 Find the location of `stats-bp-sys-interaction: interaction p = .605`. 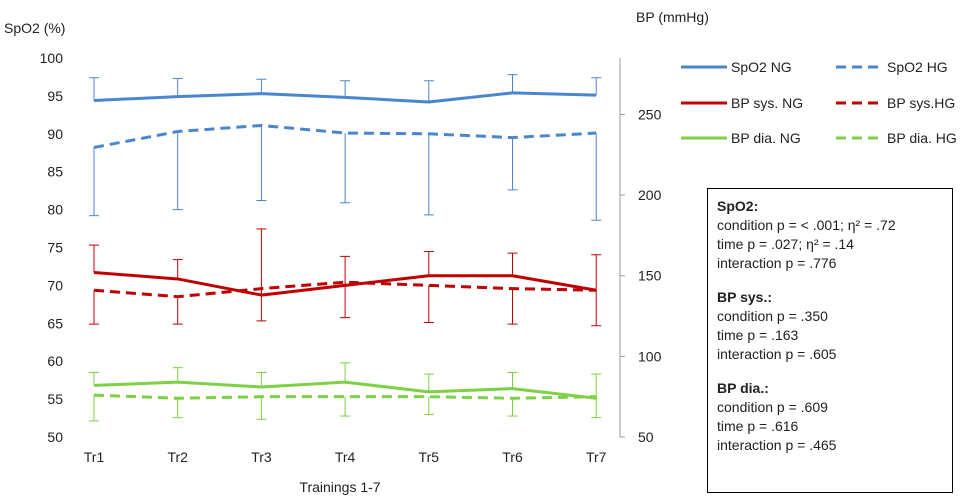

stats-bp-sys-interaction: interaction p = .605 is located at coordinates (777, 354).